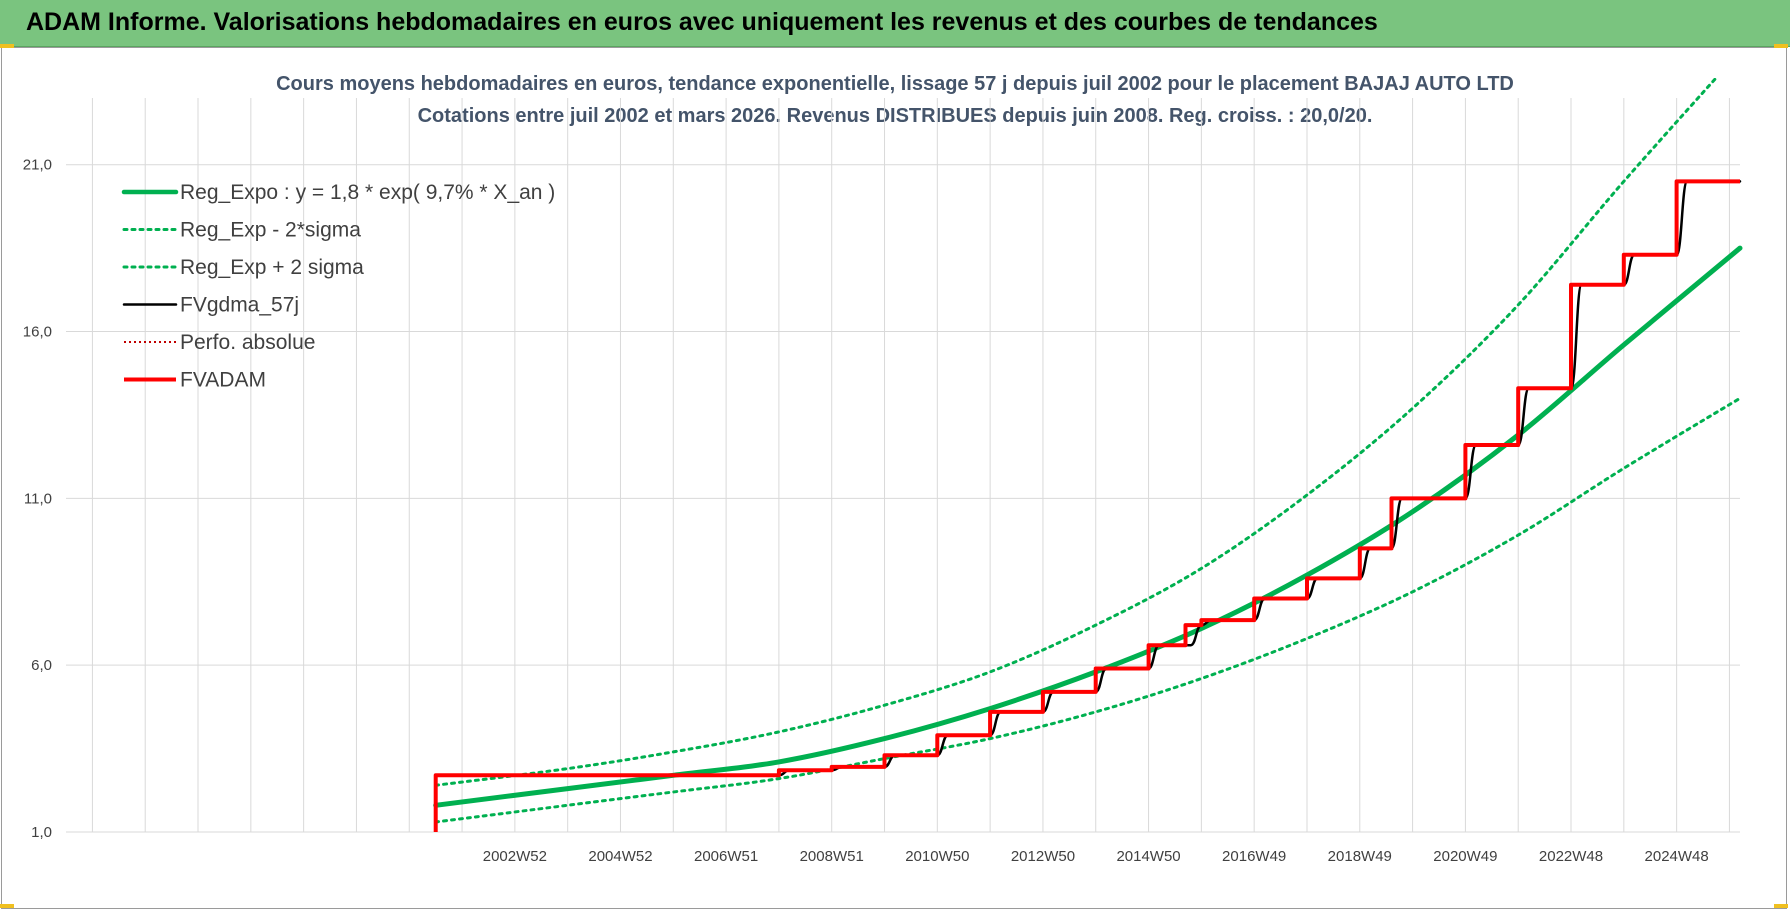 The image size is (1790, 912). I want to click on y-tick-label: 6,0, so click(41, 665).